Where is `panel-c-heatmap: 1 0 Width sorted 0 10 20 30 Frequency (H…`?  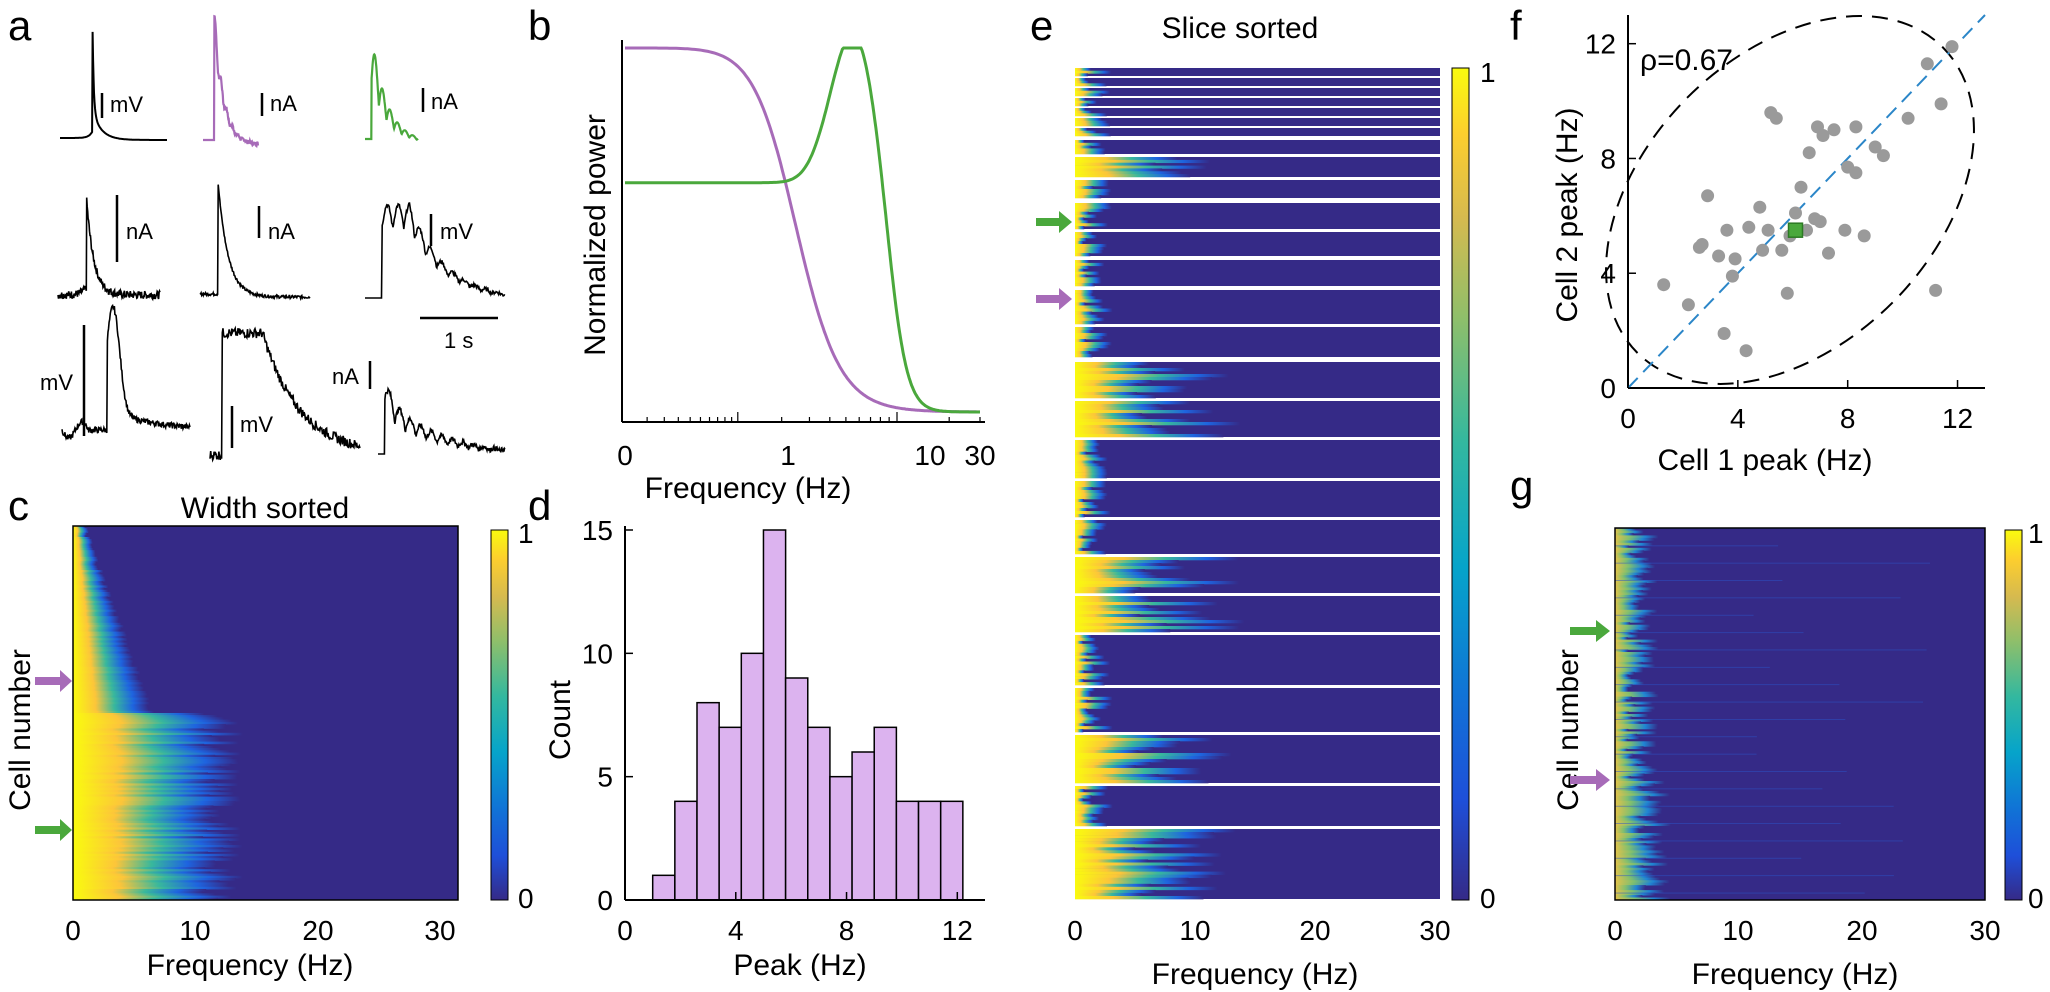
panel-c-heatmap: 1 0 Width sorted 0 10 20 30 Frequency (H… is located at coordinates (269, 737).